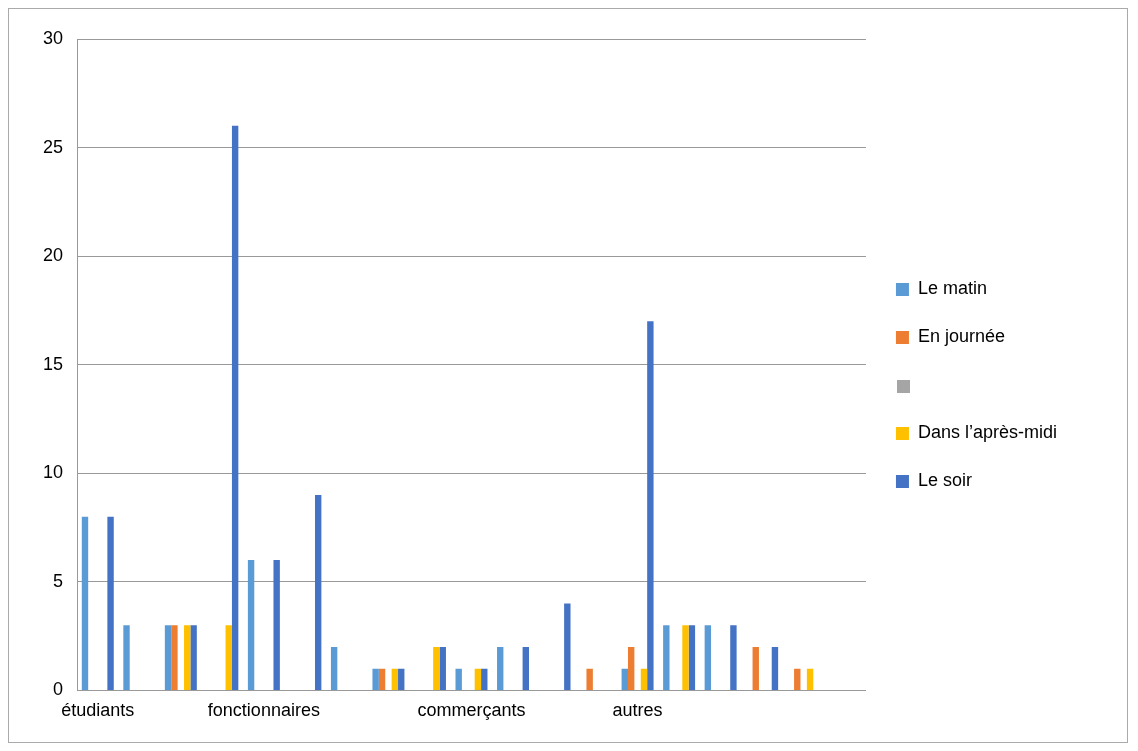  What do you see at coordinates (987, 432) in the screenshot?
I see `legend-label: Dans l’après-midi` at bounding box center [987, 432].